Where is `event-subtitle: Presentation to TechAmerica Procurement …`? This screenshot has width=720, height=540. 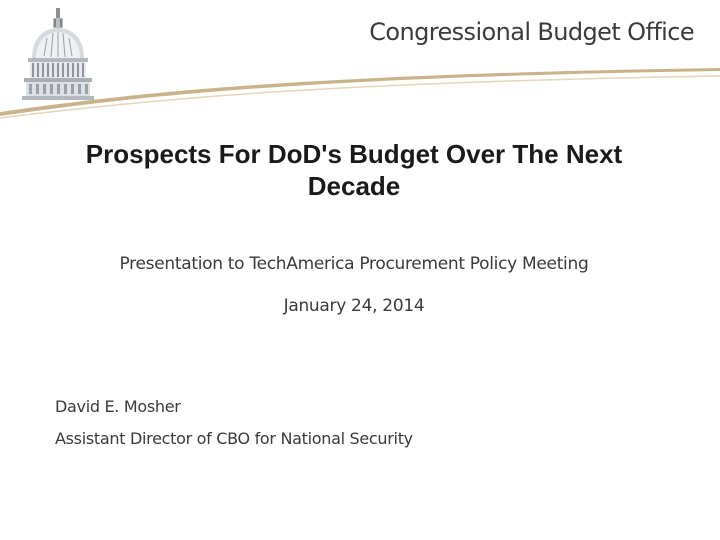 event-subtitle: Presentation to TechAmerica Procurement … is located at coordinates (354, 264).